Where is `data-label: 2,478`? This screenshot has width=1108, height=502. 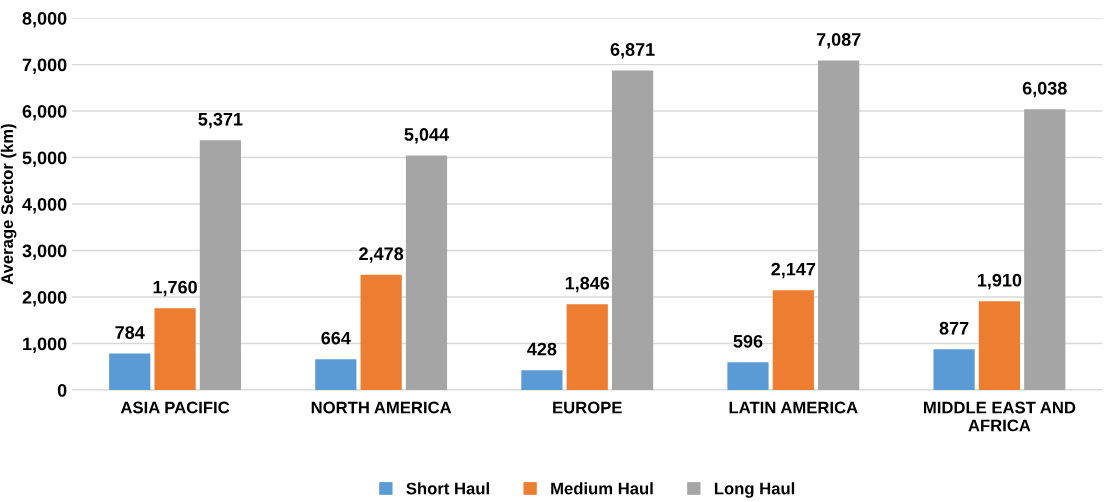
data-label: 2,478 is located at coordinates (381, 255).